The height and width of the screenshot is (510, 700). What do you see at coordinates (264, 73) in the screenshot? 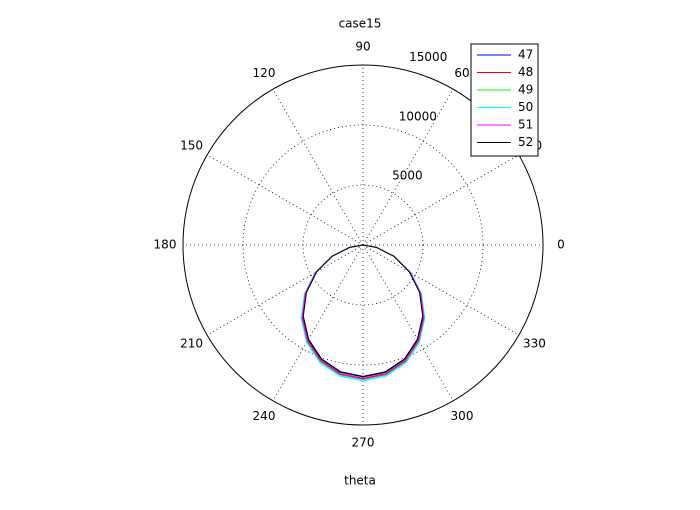
I see `angle-label: 120` at bounding box center [264, 73].